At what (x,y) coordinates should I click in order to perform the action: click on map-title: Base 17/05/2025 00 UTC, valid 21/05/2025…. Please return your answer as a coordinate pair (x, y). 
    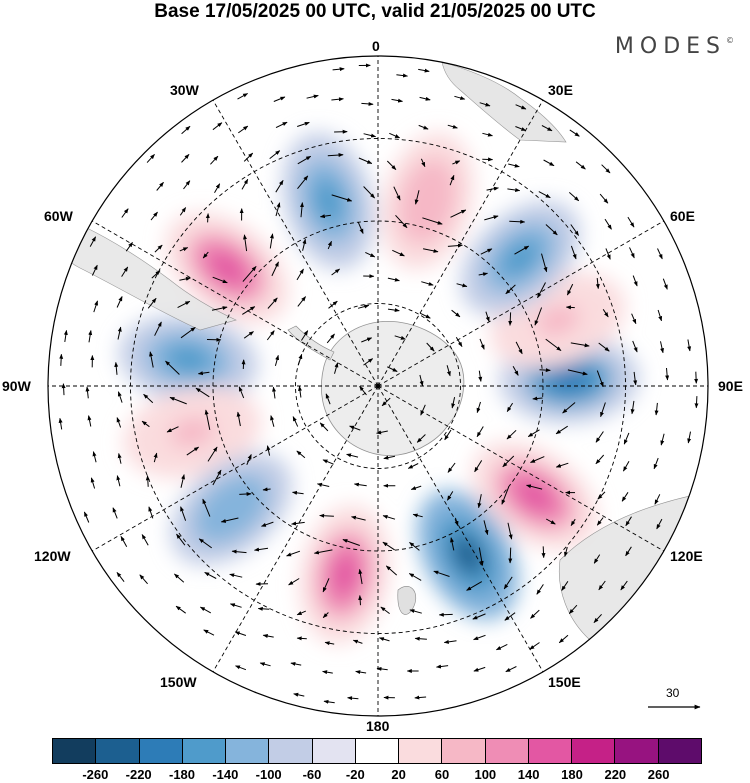
    Looking at the image, I should click on (375, 11).